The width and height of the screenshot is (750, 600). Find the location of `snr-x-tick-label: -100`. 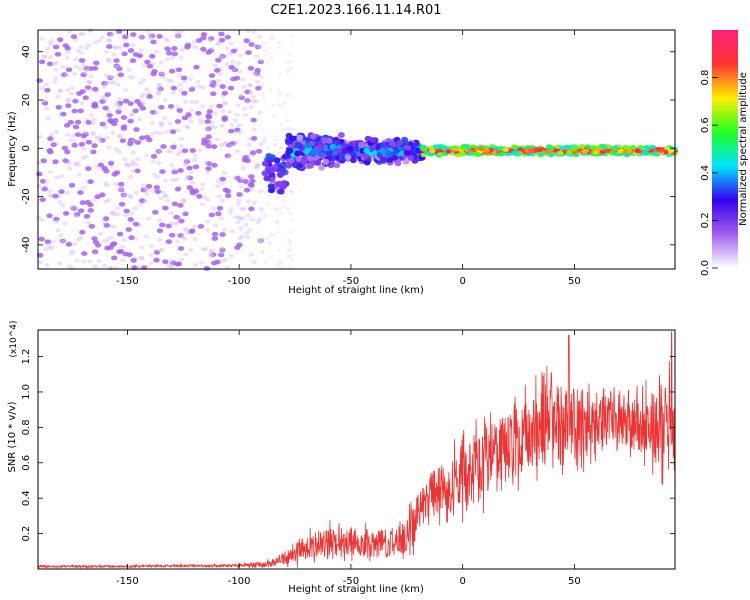

snr-x-tick-label: -100 is located at coordinates (239, 581).